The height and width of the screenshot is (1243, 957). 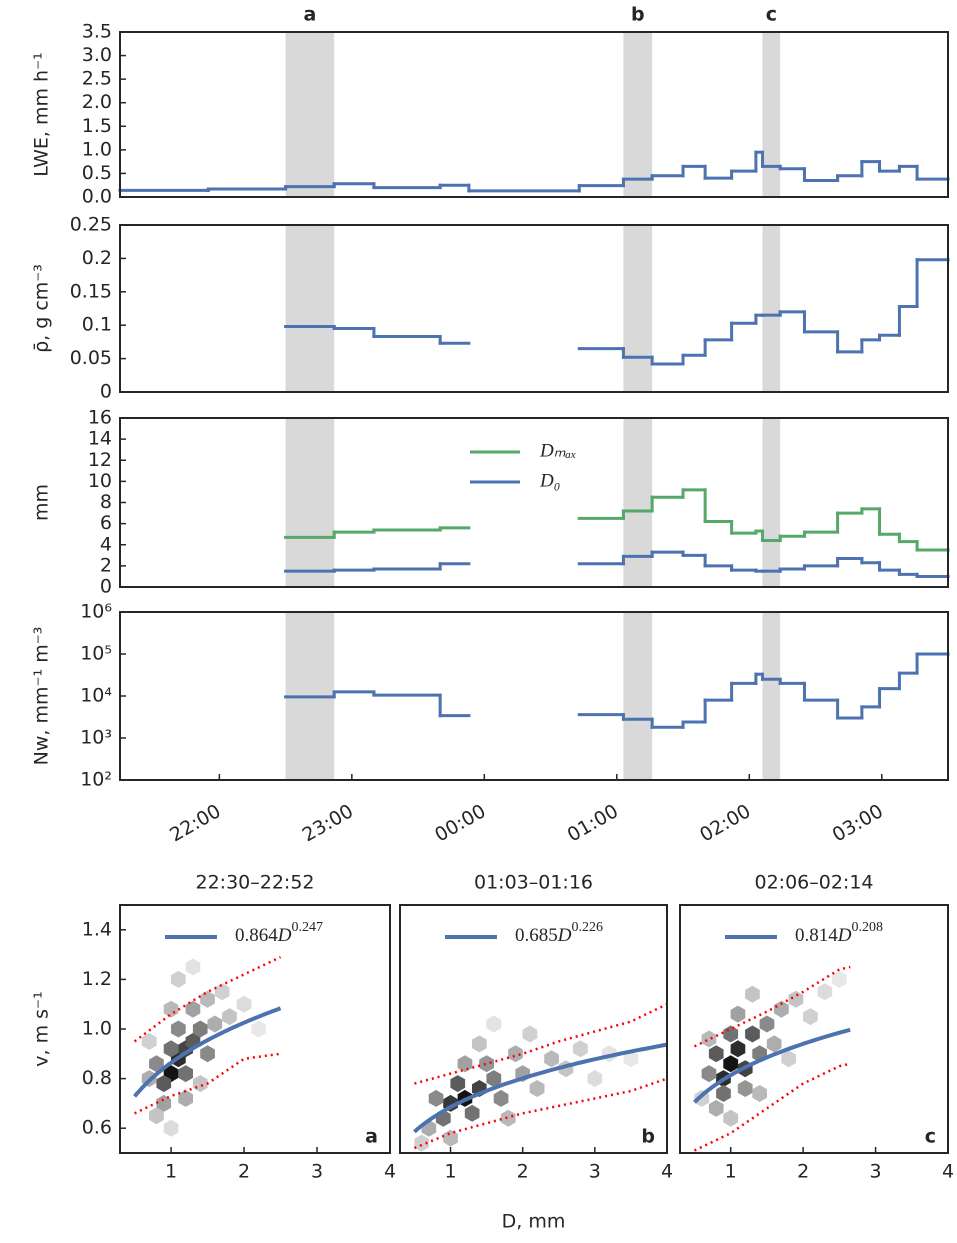 I want to click on x-tick-label: 3, so click(x=876, y=1172).